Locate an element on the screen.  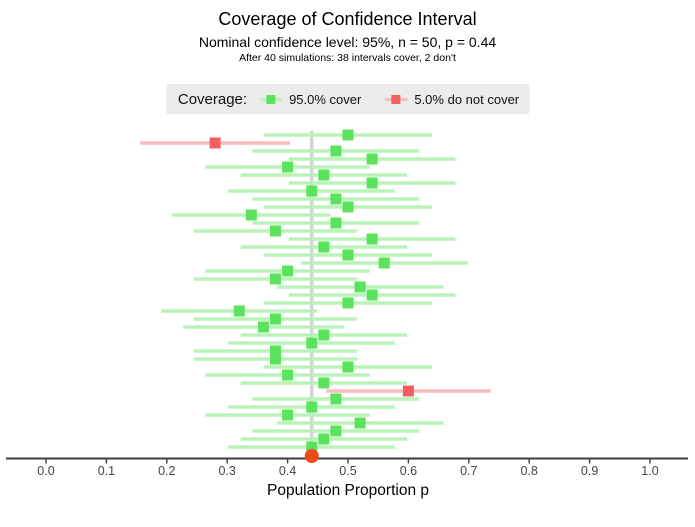
cover-key-square is located at coordinates (271, 99).